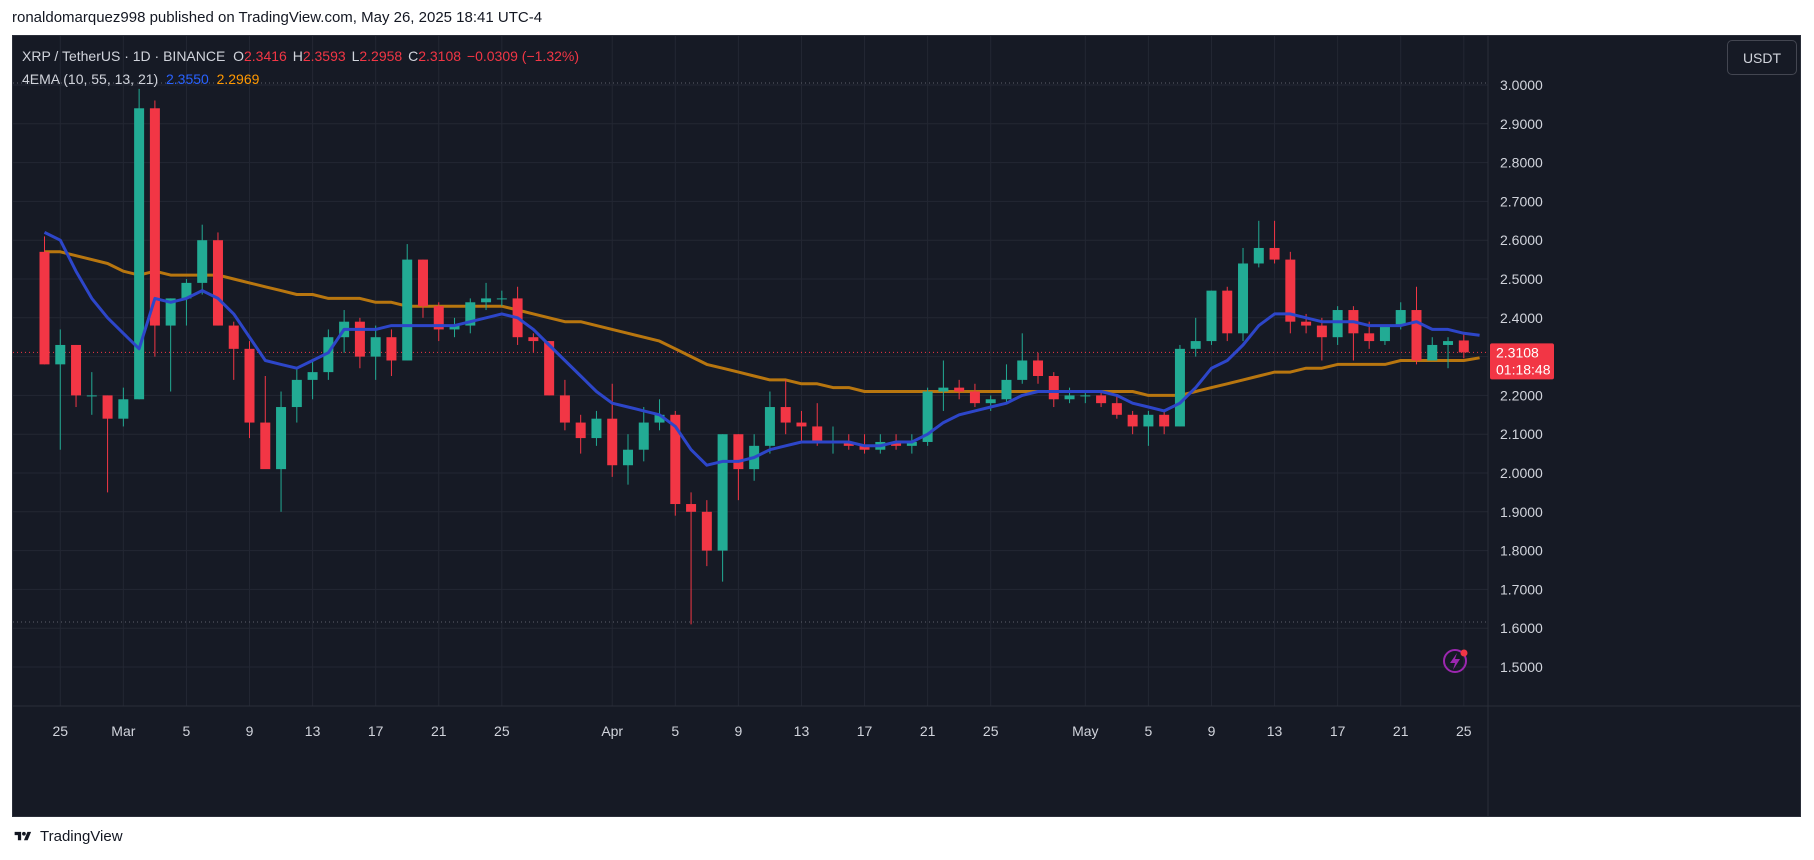  What do you see at coordinates (1521, 551) in the screenshot?
I see `y-tick-label: 1.8000` at bounding box center [1521, 551].